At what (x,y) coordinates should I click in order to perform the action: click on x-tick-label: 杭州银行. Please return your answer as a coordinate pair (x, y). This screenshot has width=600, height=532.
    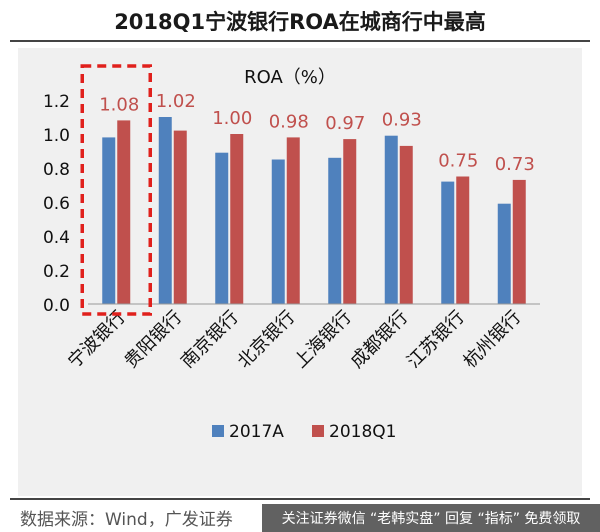
    Looking at the image, I should click on (493, 340).